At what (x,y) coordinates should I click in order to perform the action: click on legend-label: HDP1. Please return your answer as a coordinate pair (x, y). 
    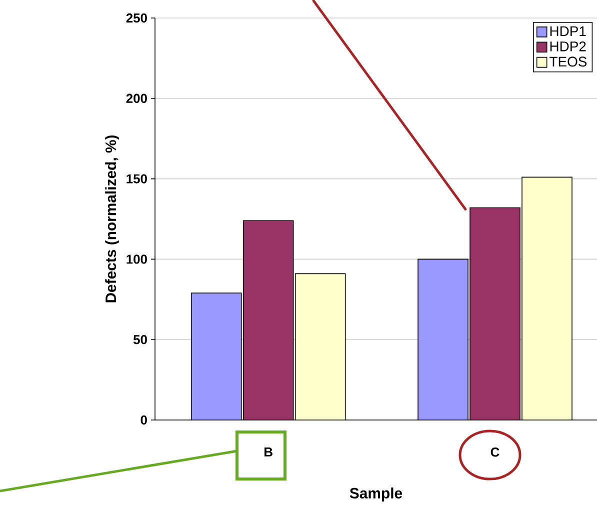
    Looking at the image, I should click on (568, 31).